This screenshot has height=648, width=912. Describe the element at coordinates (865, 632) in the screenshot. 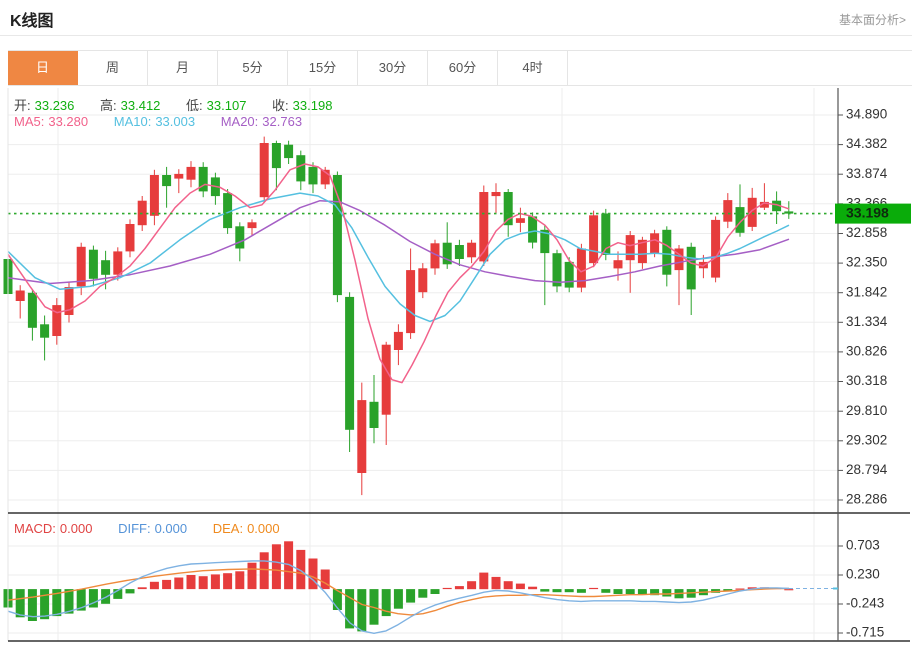

I see `macd-axis-label: -0.715` at that location.